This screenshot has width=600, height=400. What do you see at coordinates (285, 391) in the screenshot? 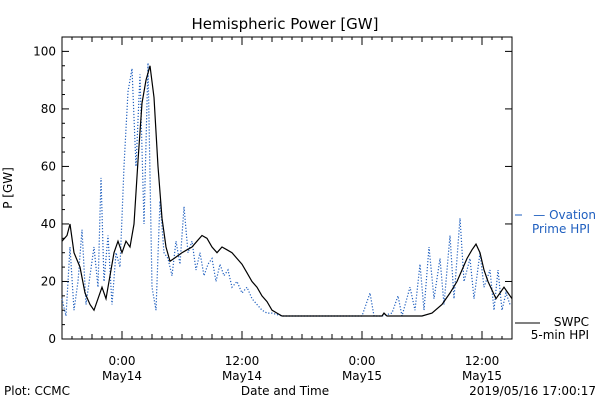
I see `x-axis-label: Date and Time` at bounding box center [285, 391].